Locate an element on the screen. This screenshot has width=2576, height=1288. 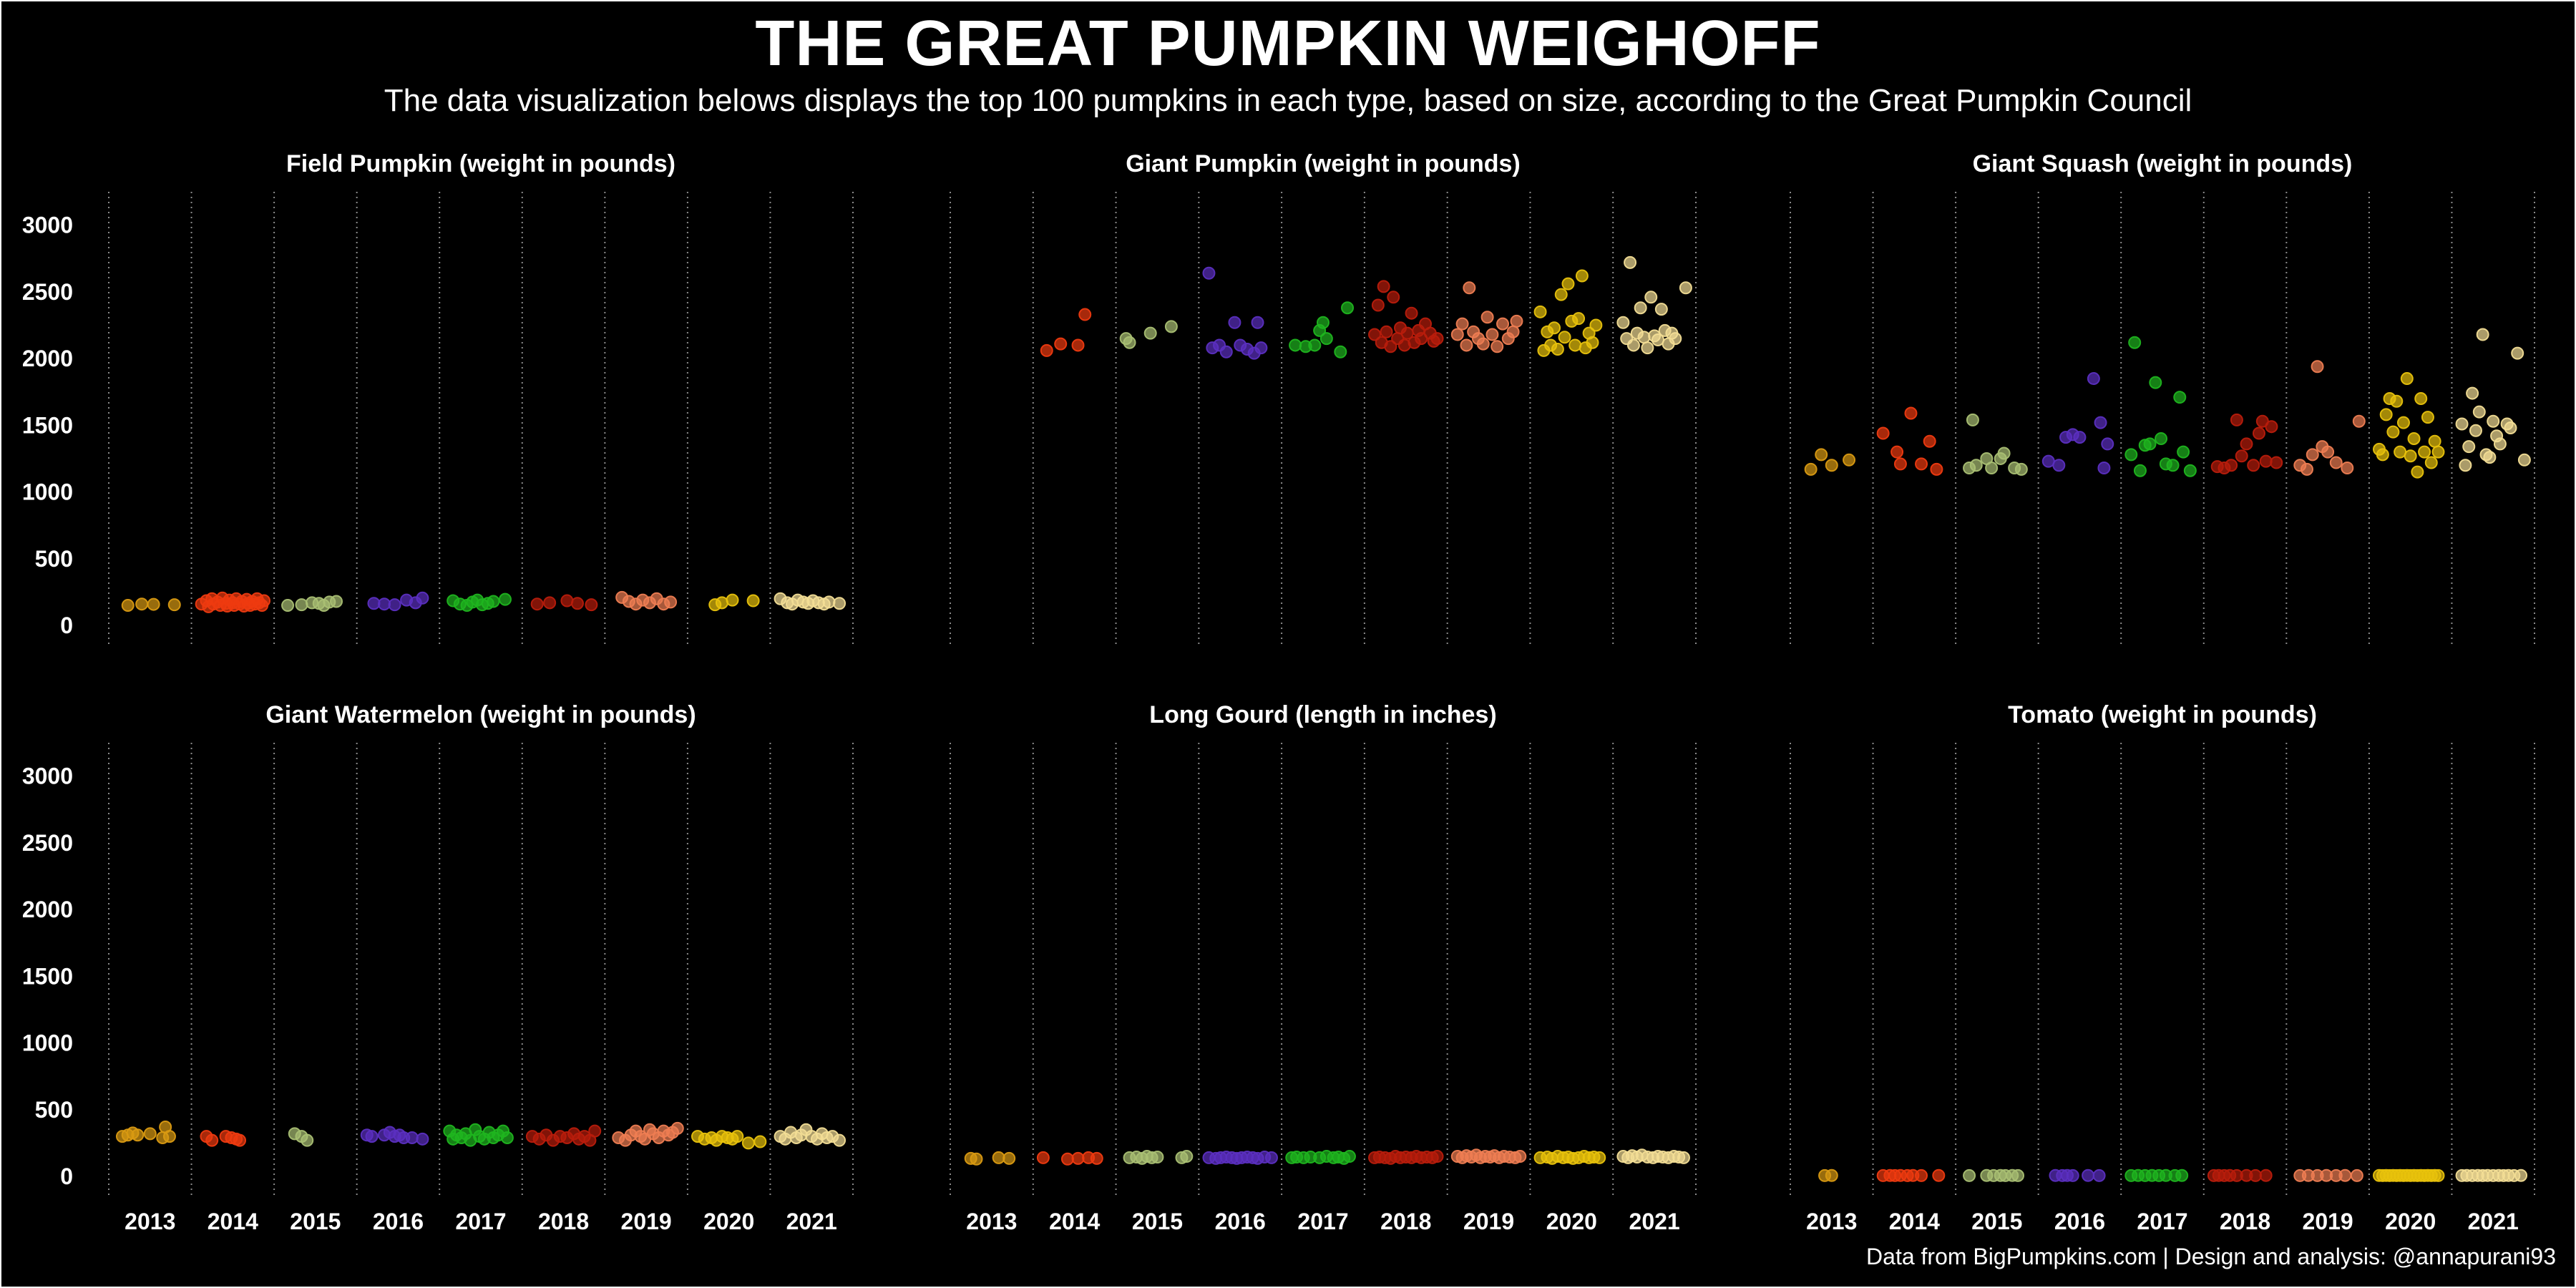
x-tick-label: 2018 is located at coordinates (1405, 1221).